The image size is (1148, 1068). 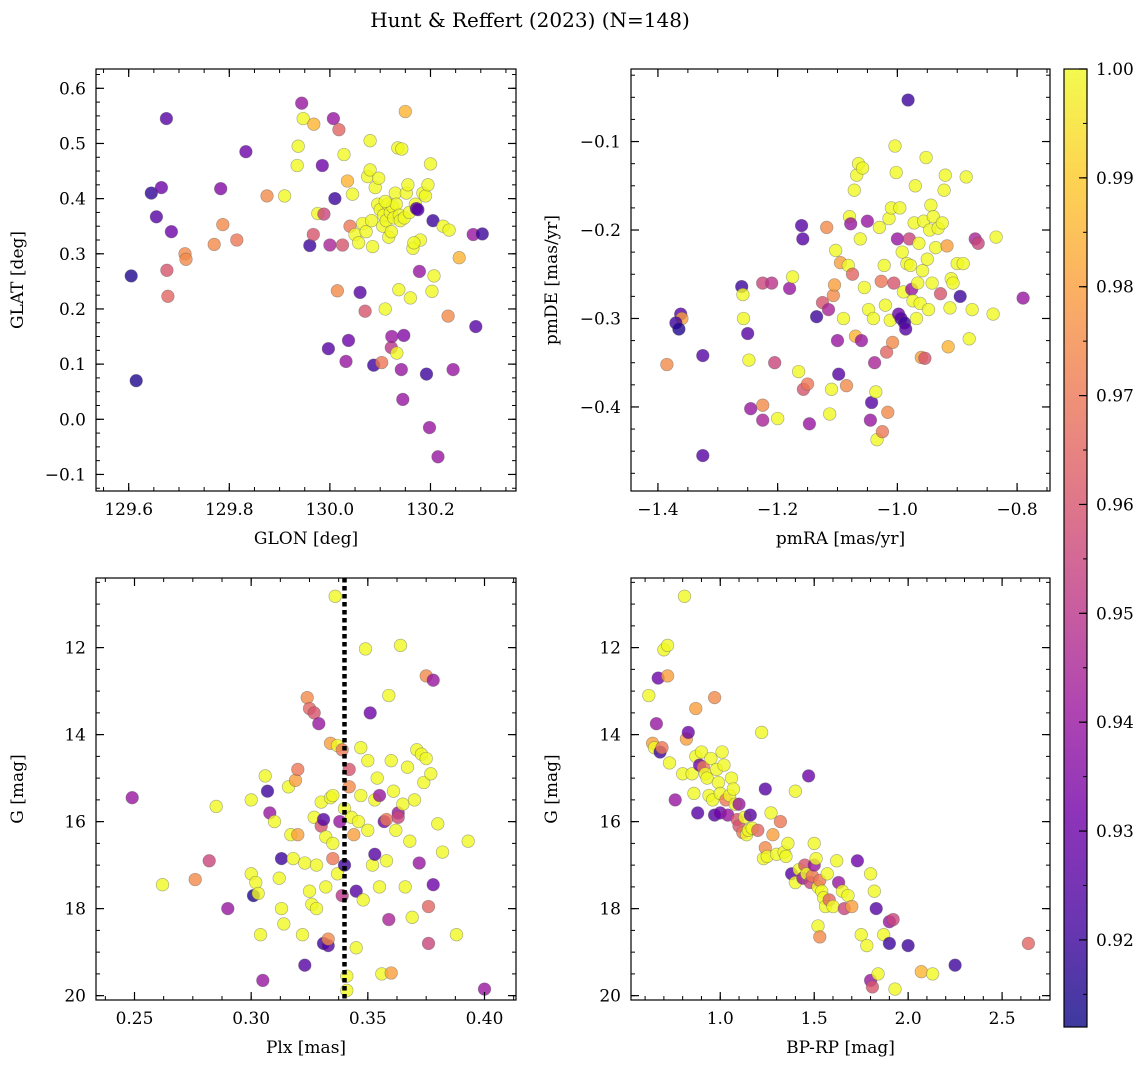 I want to click on colorbar-gradient, so click(x=1075, y=548).